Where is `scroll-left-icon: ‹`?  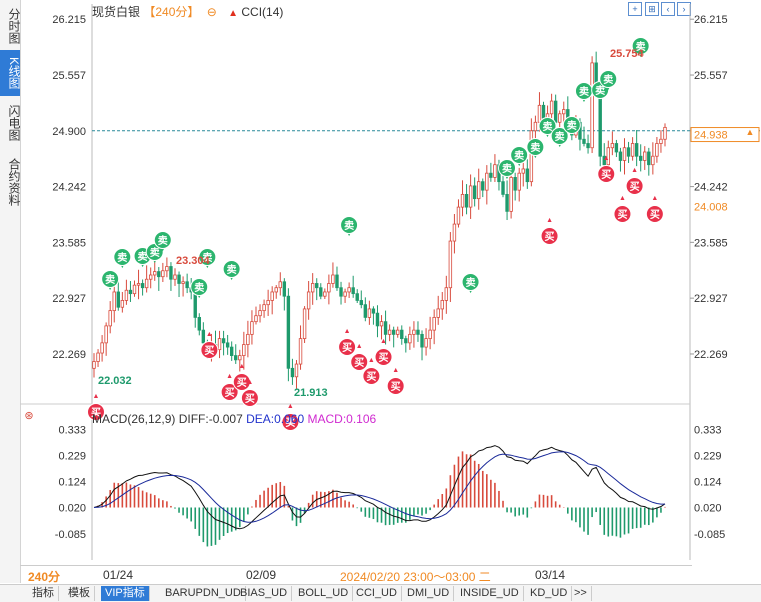
scroll-left-icon: ‹ is located at coordinates (668, 9).